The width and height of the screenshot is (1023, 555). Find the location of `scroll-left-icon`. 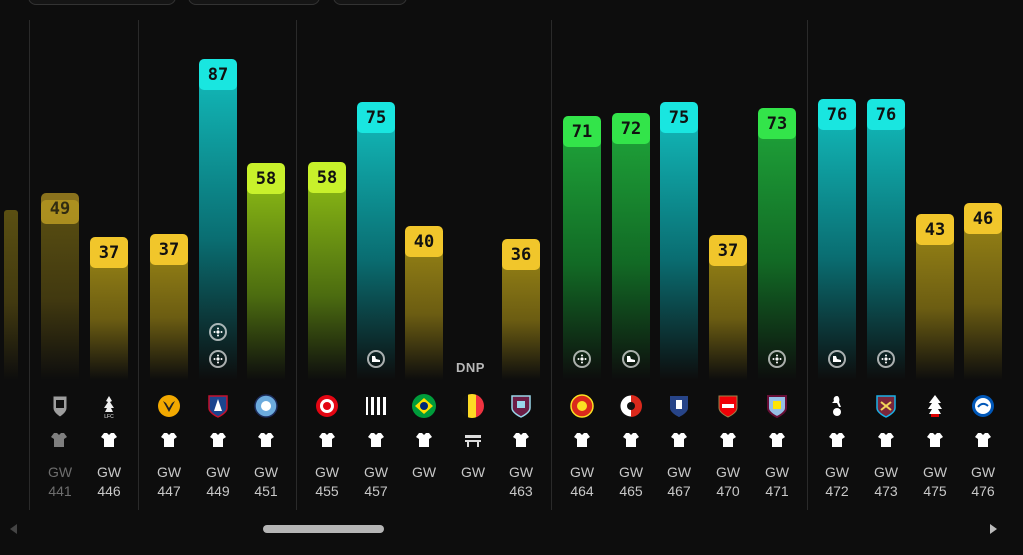

scroll-left-icon is located at coordinates (13, 529).